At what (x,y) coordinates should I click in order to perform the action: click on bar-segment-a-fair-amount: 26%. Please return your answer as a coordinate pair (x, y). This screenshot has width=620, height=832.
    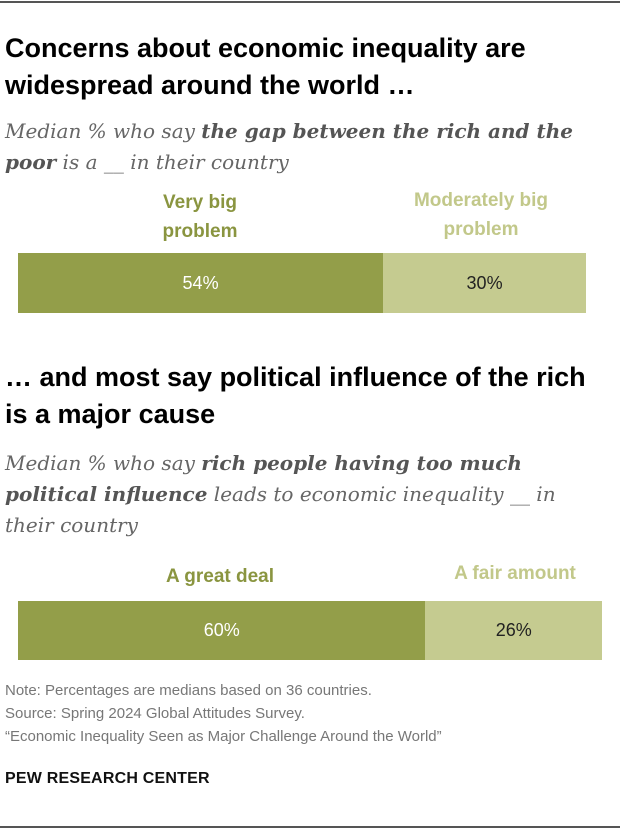
    Looking at the image, I should click on (513, 630).